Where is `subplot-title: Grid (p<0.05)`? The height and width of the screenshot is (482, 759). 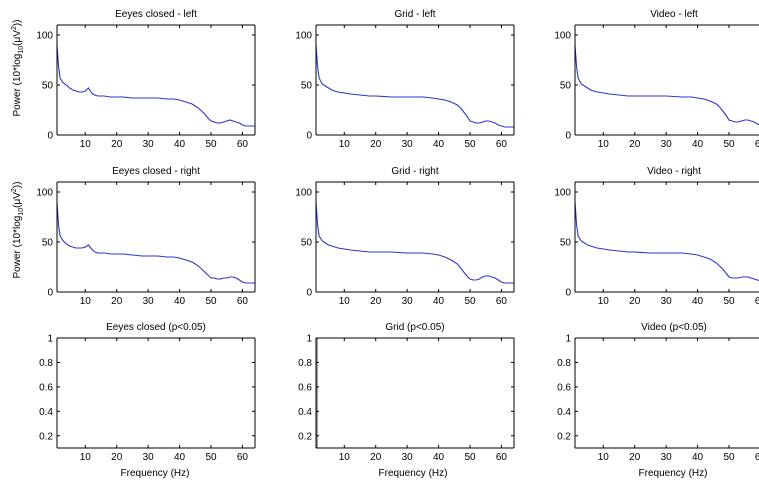
subplot-title: Grid (p<0.05) is located at coordinates (414, 327).